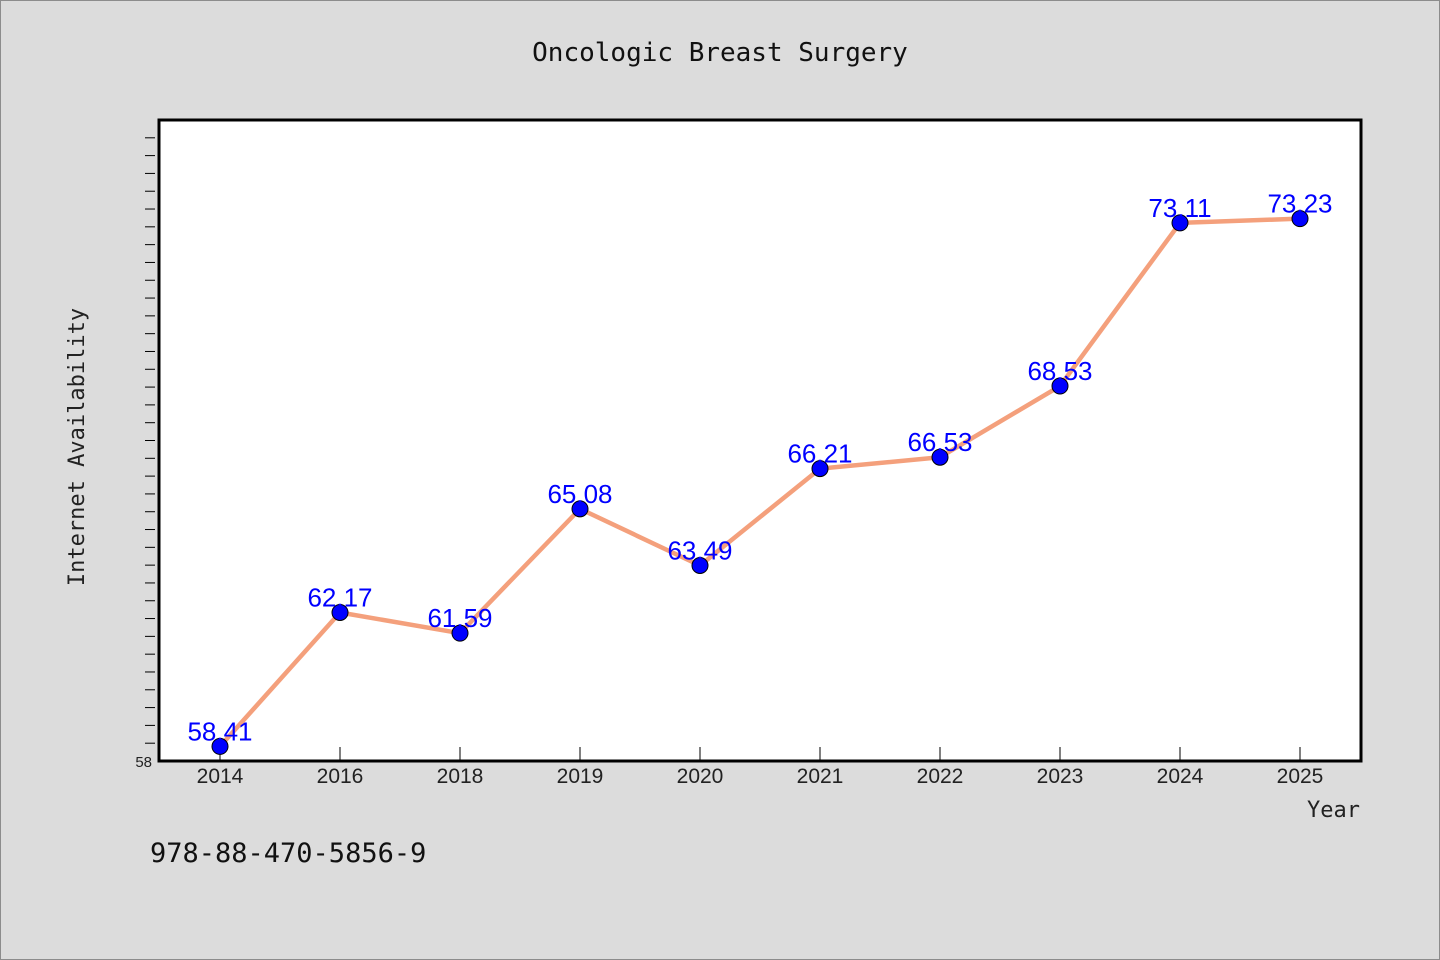 Image resolution: width=1440 pixels, height=960 pixels. What do you see at coordinates (288, 853) in the screenshot?
I see `isbn-text: 978-88-470-5856-9` at bounding box center [288, 853].